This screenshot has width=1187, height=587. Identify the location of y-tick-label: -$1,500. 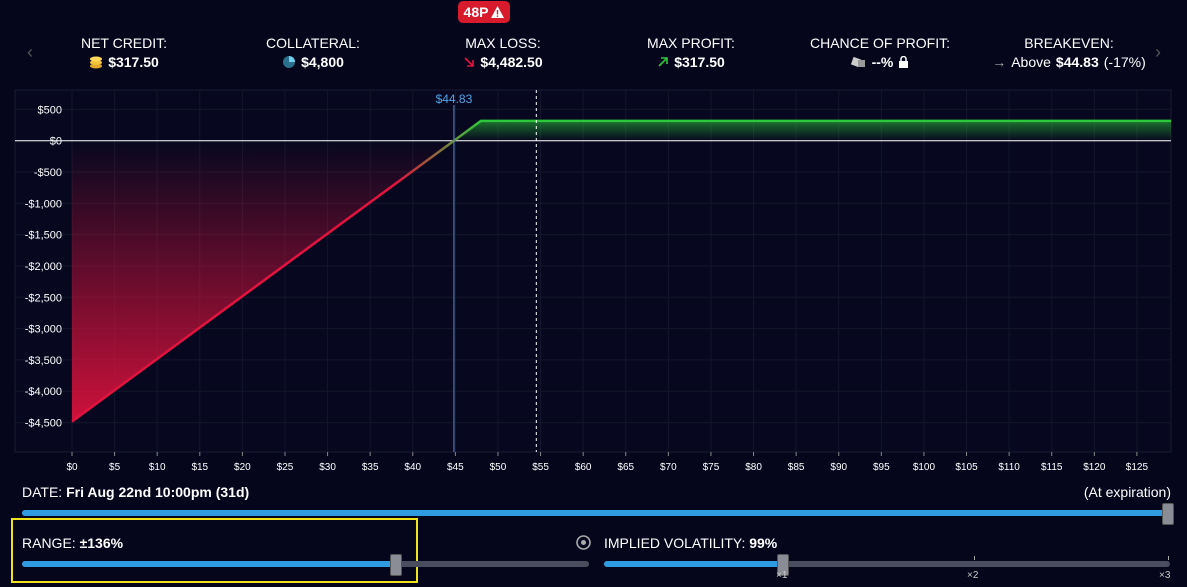
(43, 236).